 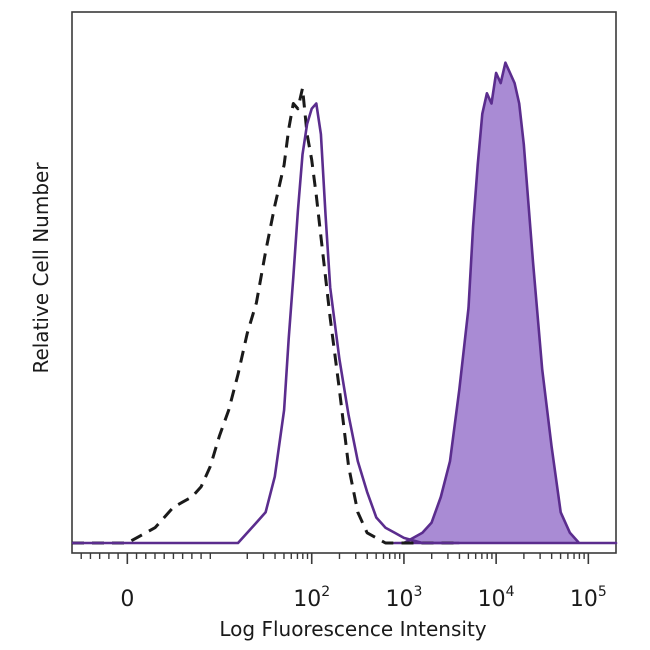 I want to click on x-axis: 0 102 103 104 105, so click(x=343, y=582).